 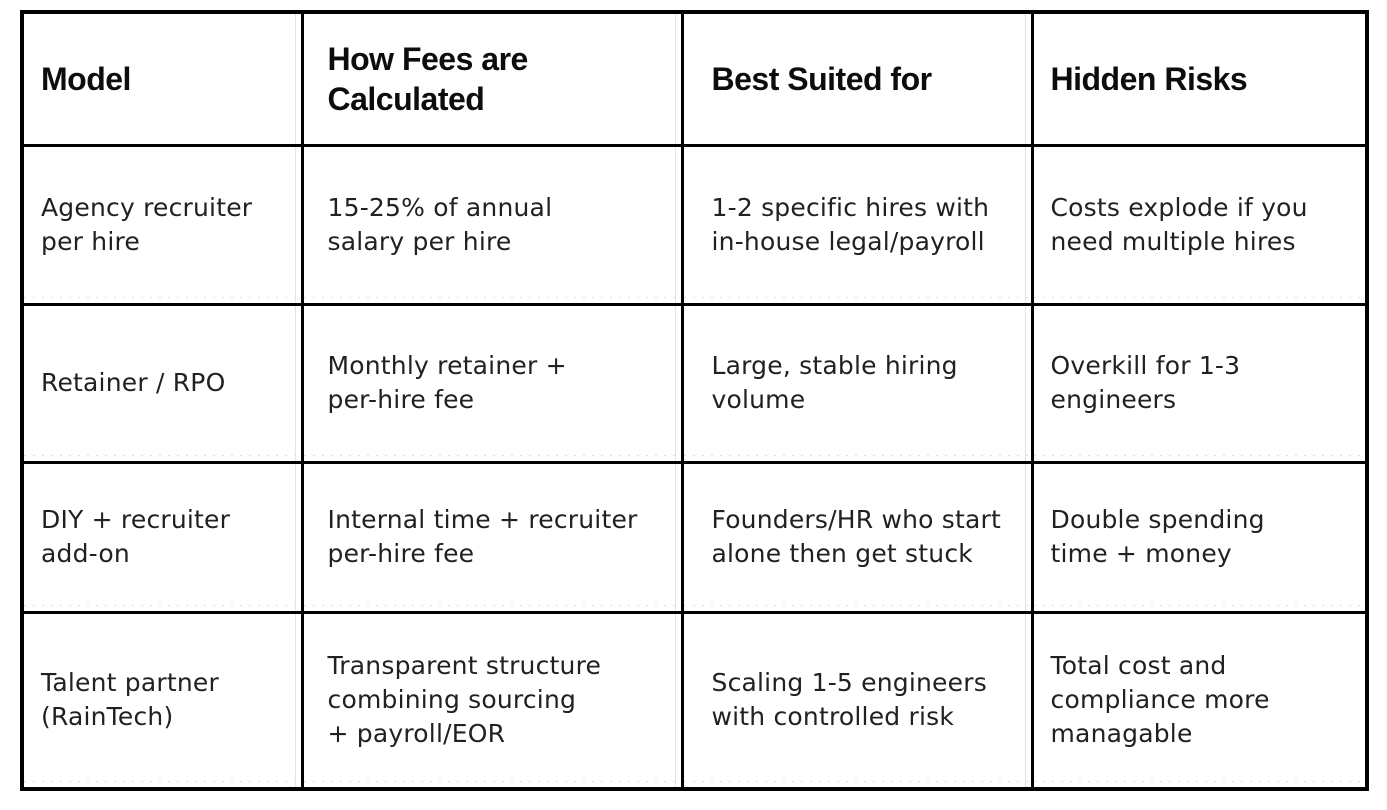 What do you see at coordinates (857, 383) in the screenshot?
I see `cell-best-suited: Large, stable hiring volume` at bounding box center [857, 383].